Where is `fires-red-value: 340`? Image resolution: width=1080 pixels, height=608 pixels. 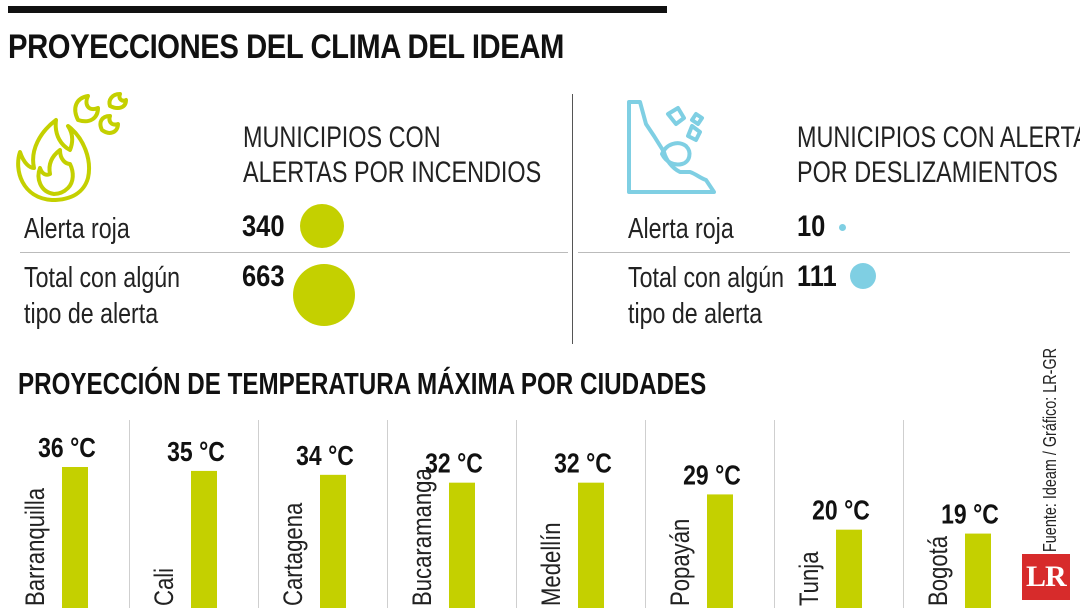
fires-red-value: 340 is located at coordinates (263, 226).